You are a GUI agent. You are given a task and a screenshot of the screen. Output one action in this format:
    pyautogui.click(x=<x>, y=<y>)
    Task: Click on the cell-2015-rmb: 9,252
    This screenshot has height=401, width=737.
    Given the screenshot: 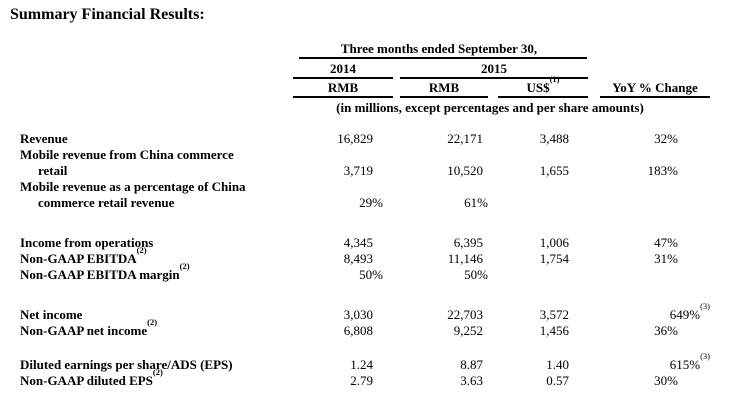 What is the action you would take?
    pyautogui.click(x=468, y=330)
    